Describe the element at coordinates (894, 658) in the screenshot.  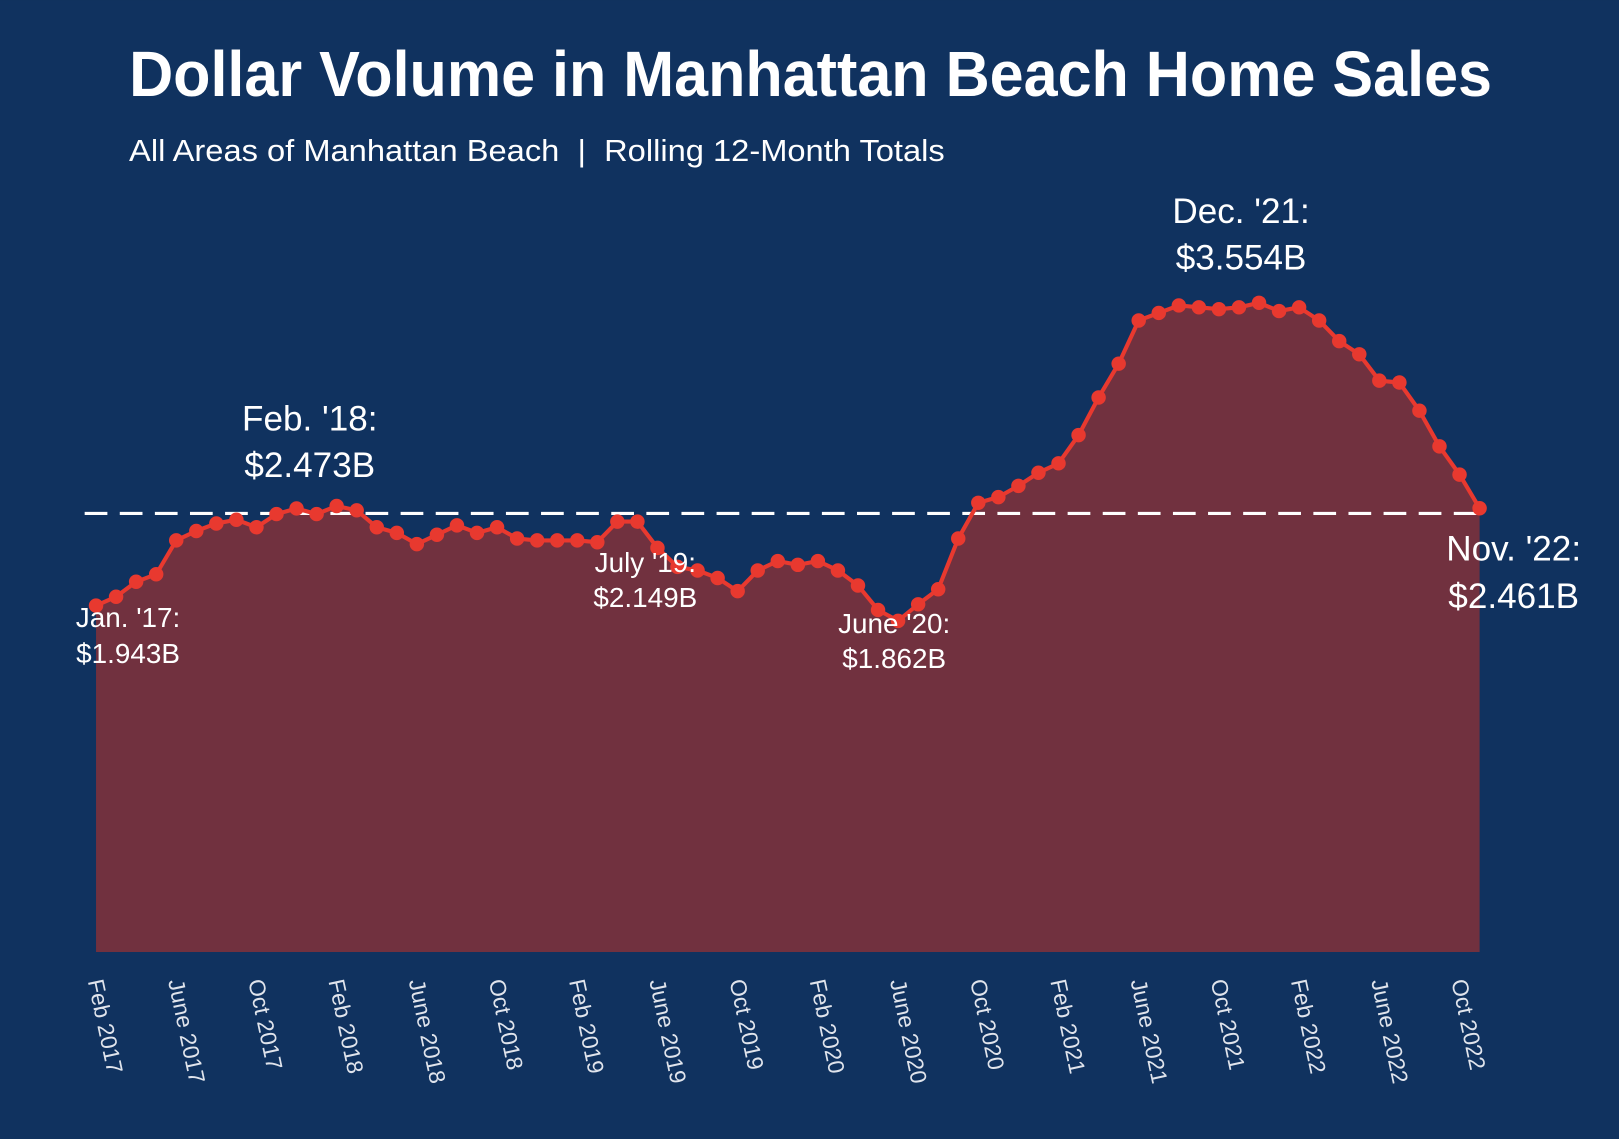
I see `annotation-value: $1.862B` at that location.